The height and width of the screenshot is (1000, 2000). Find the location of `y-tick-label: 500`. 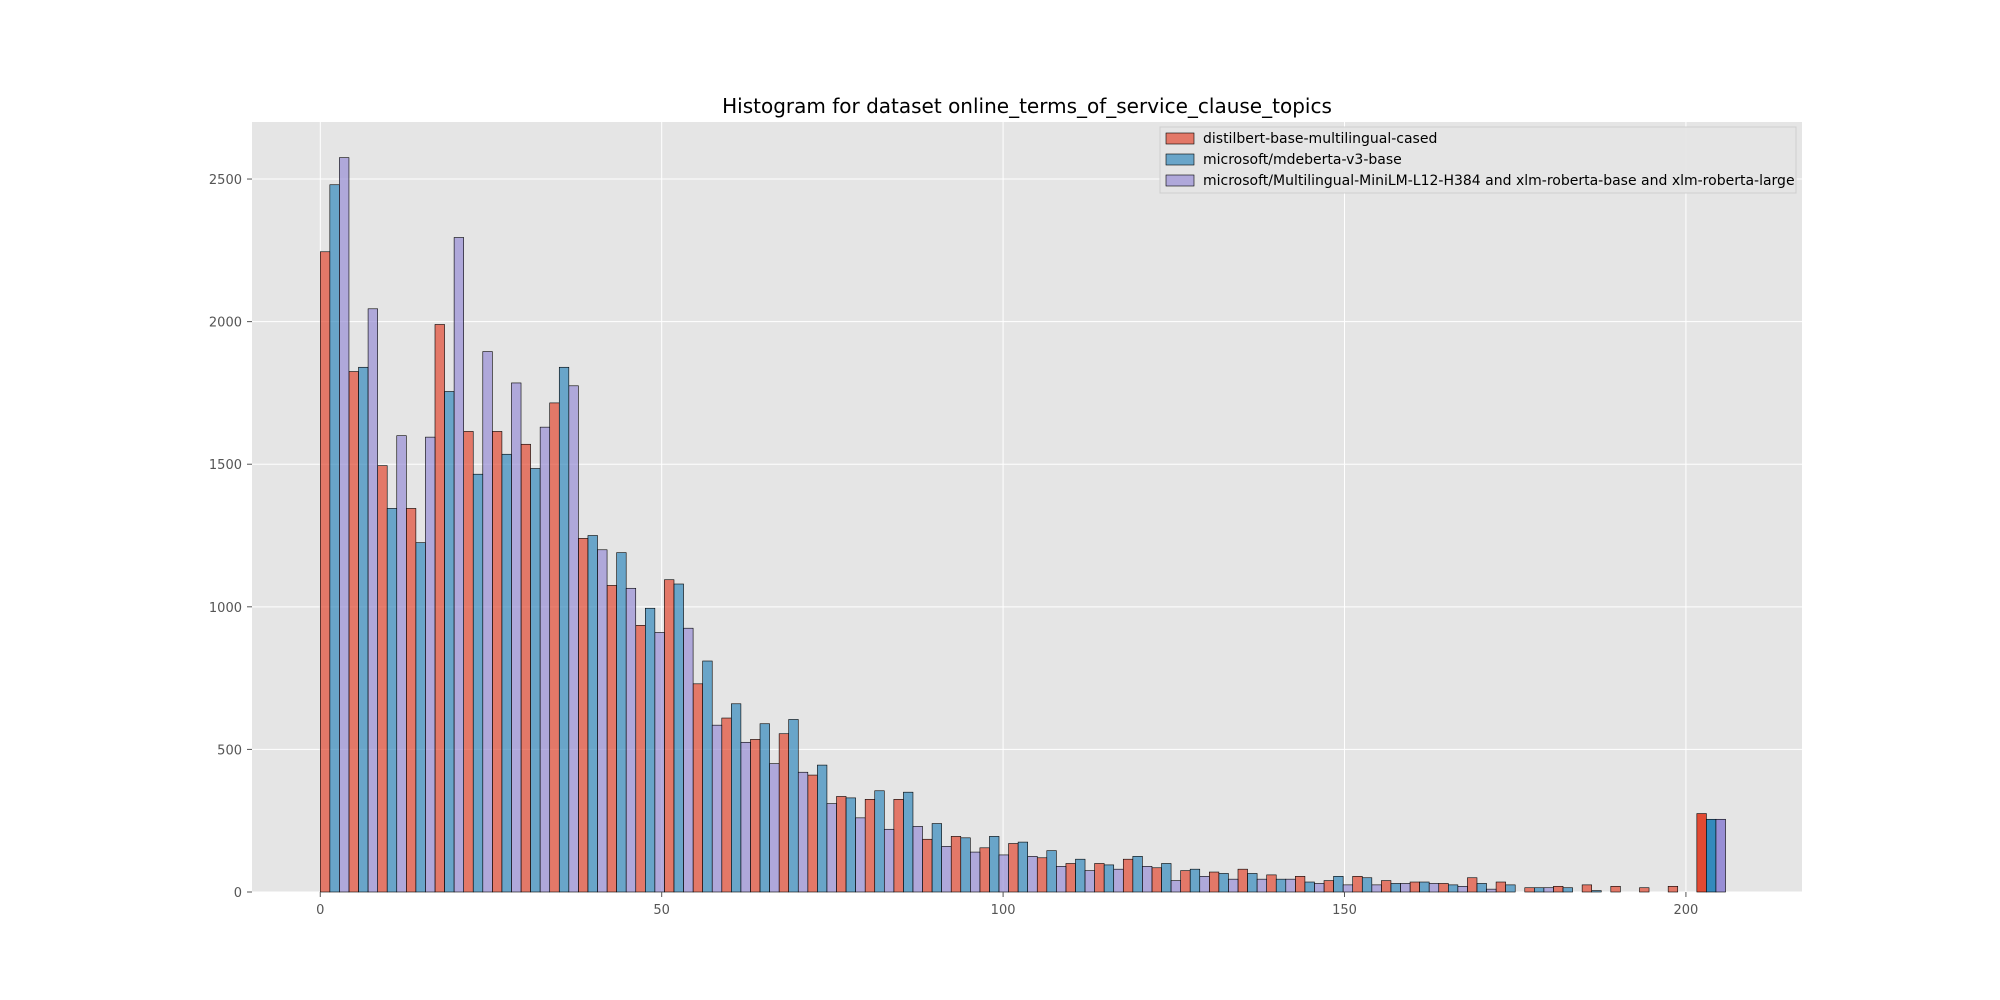

y-tick-label: 500 is located at coordinates (229, 750).